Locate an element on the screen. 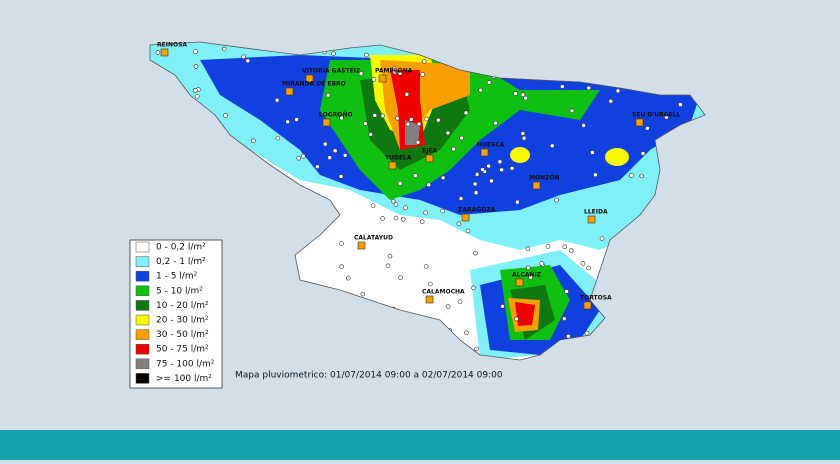  city-label: EJEA is located at coordinates (429, 151).